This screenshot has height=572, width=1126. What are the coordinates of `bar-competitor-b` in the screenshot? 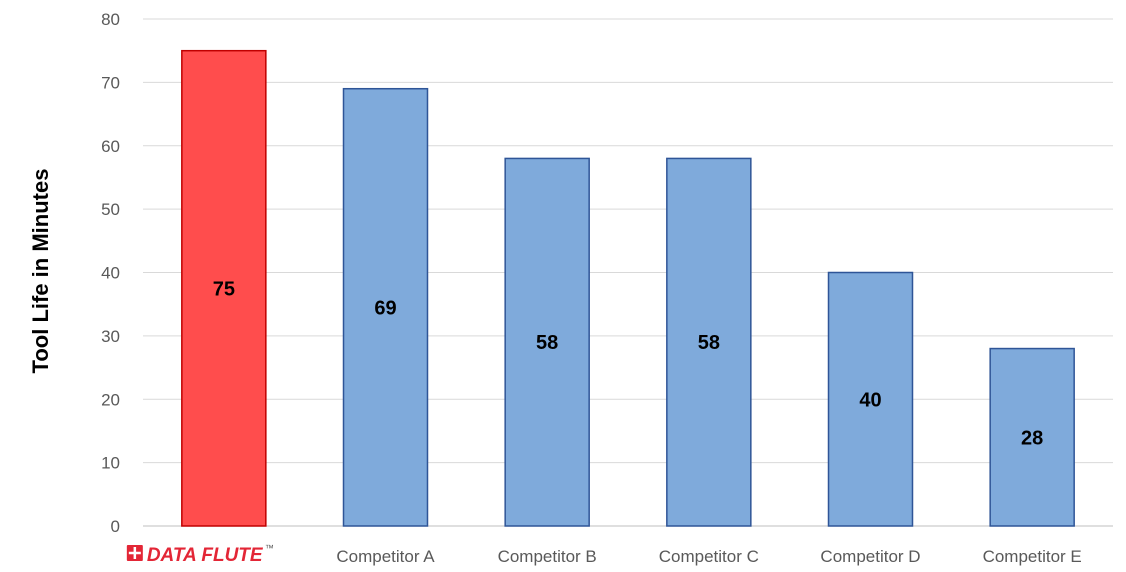 It's located at (547, 342).